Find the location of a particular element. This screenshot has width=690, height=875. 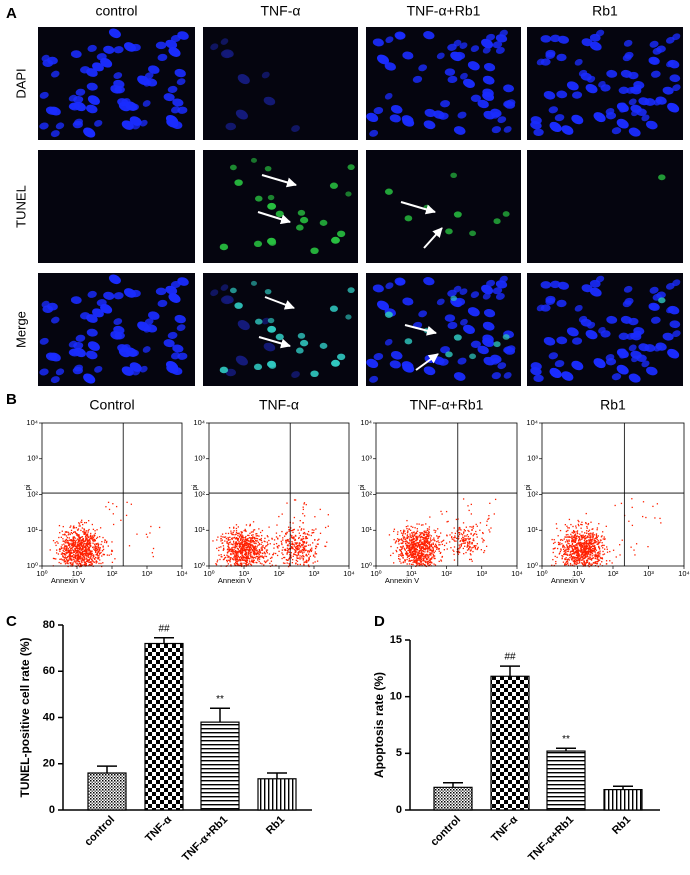

column-header: TNF-α+Rb1 is located at coordinates (444, 11).